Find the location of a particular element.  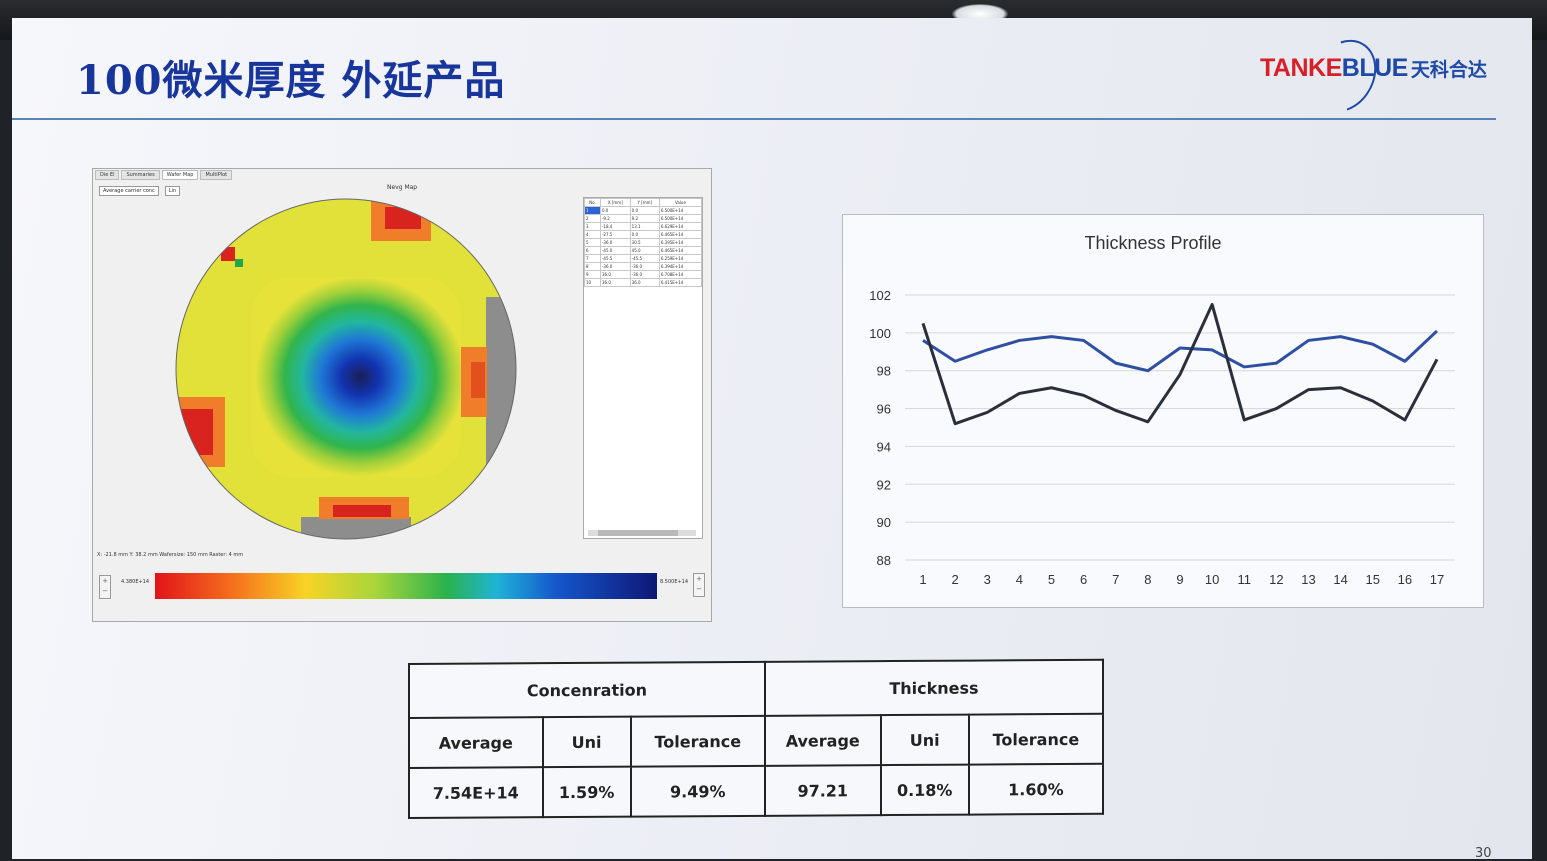

col-value: Value is located at coordinates (680, 202).